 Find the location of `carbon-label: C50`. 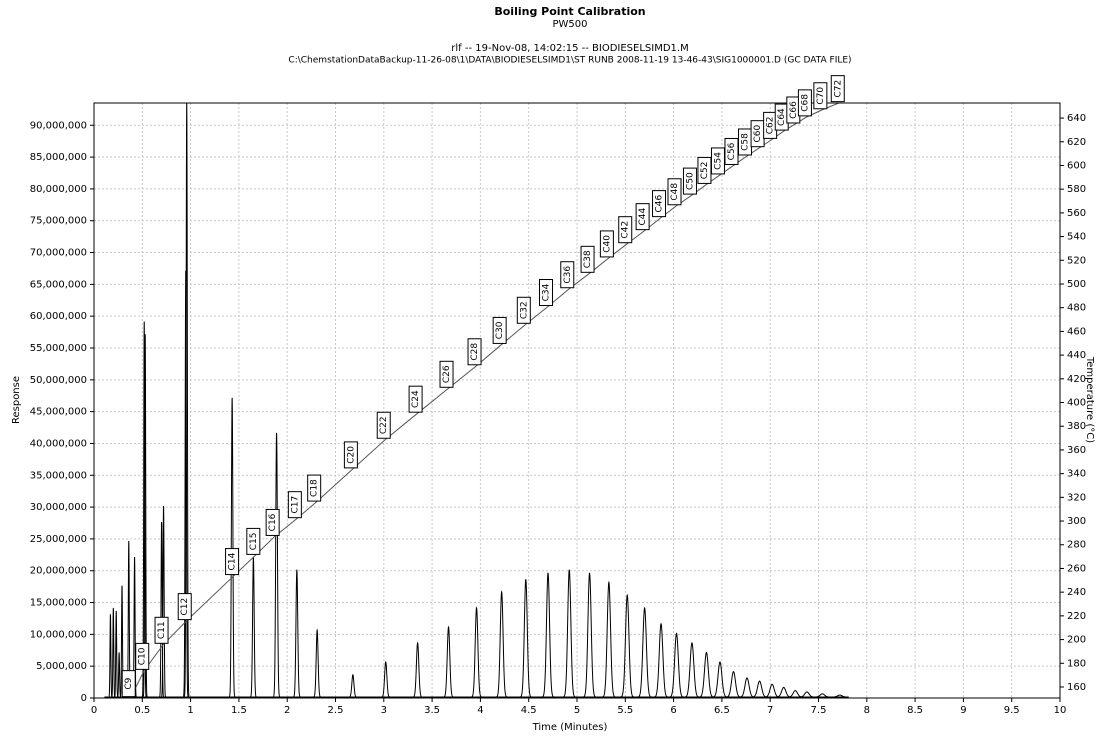

carbon-label: C50 is located at coordinates (690, 181).